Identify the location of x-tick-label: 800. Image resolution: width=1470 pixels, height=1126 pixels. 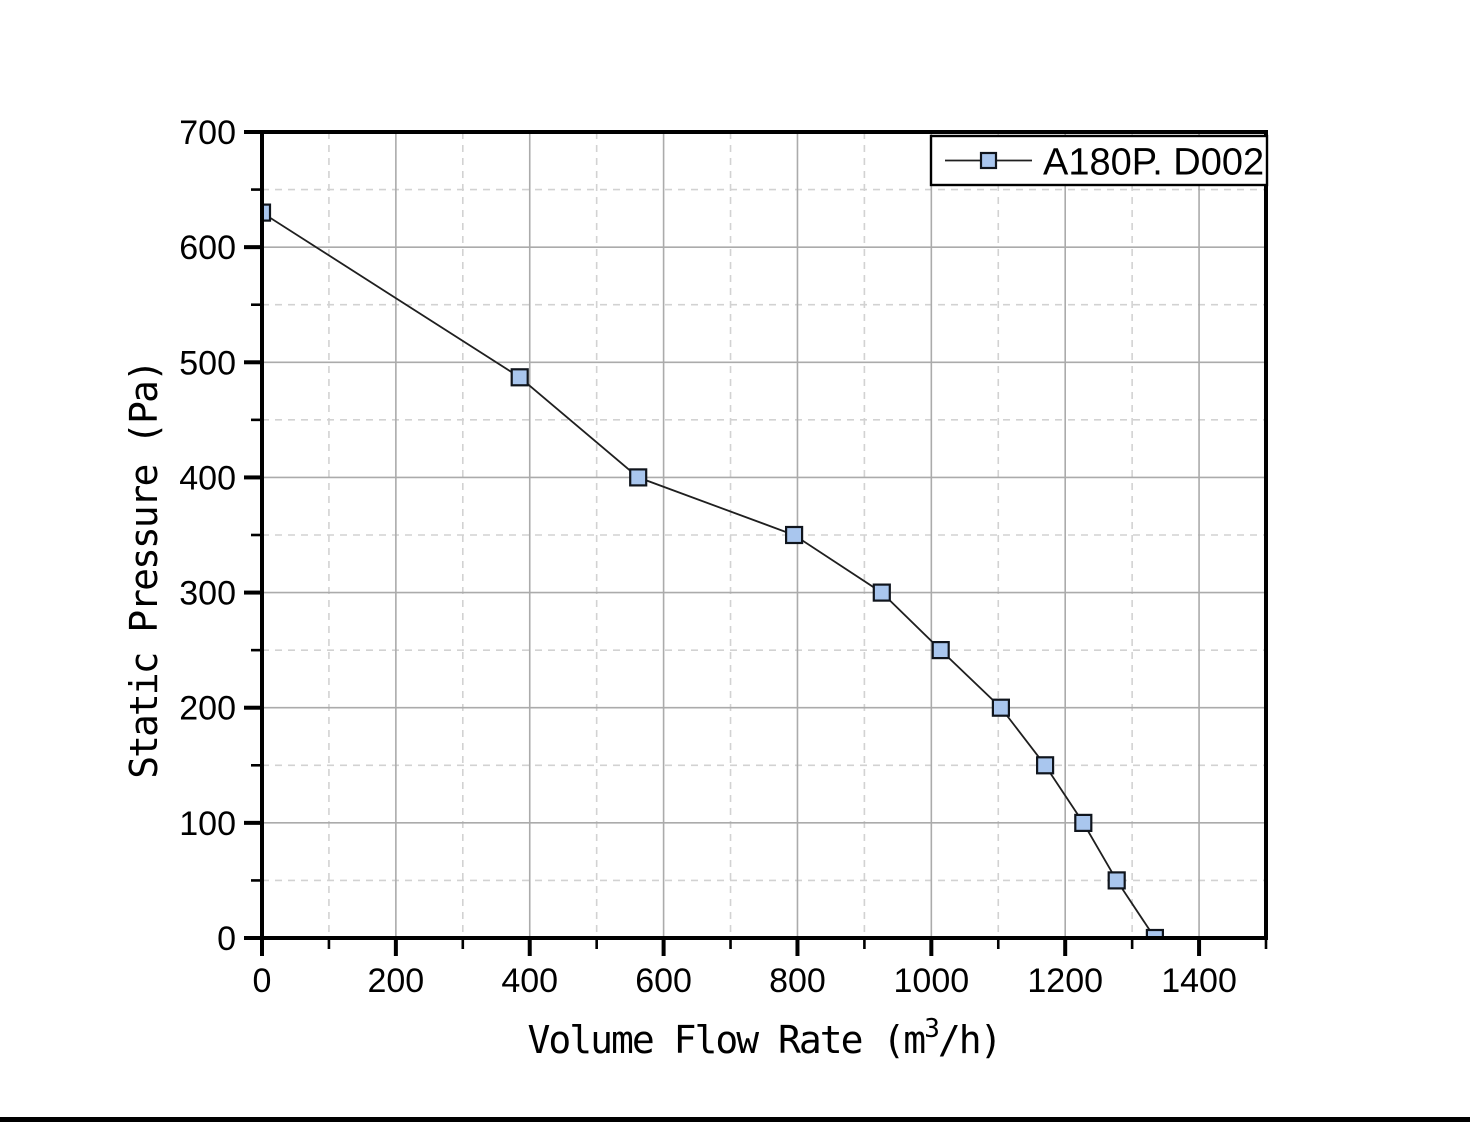
(797, 981).